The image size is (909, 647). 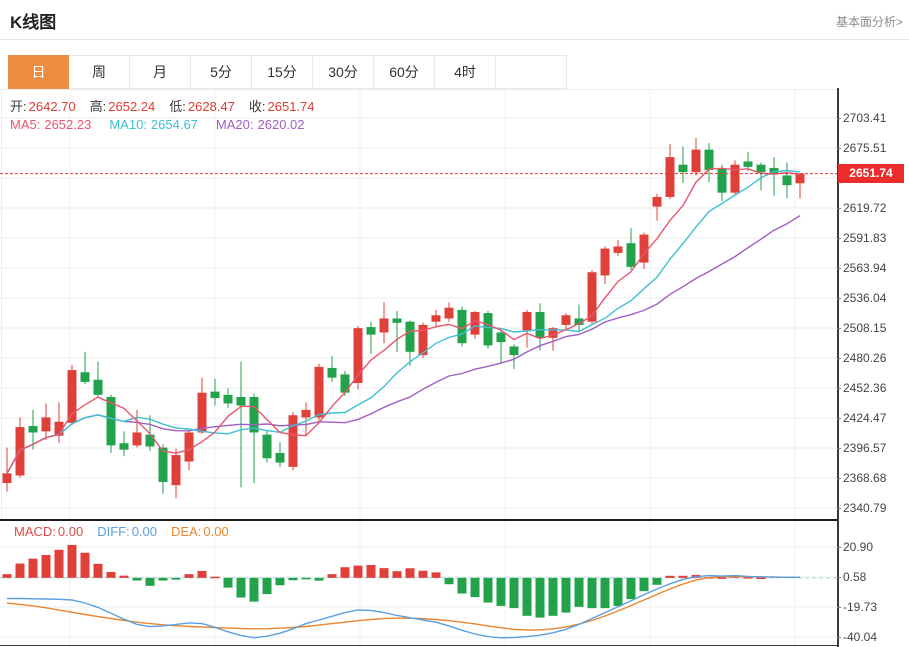 What do you see at coordinates (38, 72) in the screenshot?
I see `tab-day: 日` at bounding box center [38, 72].